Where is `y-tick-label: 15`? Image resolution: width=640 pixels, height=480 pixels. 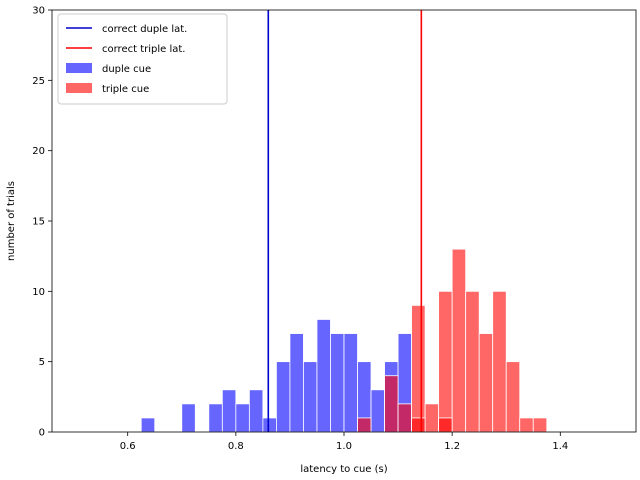 y-tick-label: 15 is located at coordinates (38, 222).